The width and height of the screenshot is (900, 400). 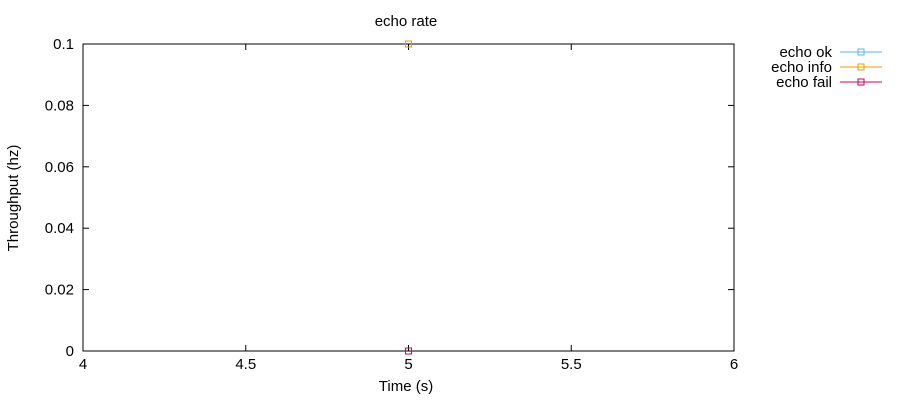 What do you see at coordinates (571, 364) in the screenshot?
I see `x-tick-label: 5.5` at bounding box center [571, 364].